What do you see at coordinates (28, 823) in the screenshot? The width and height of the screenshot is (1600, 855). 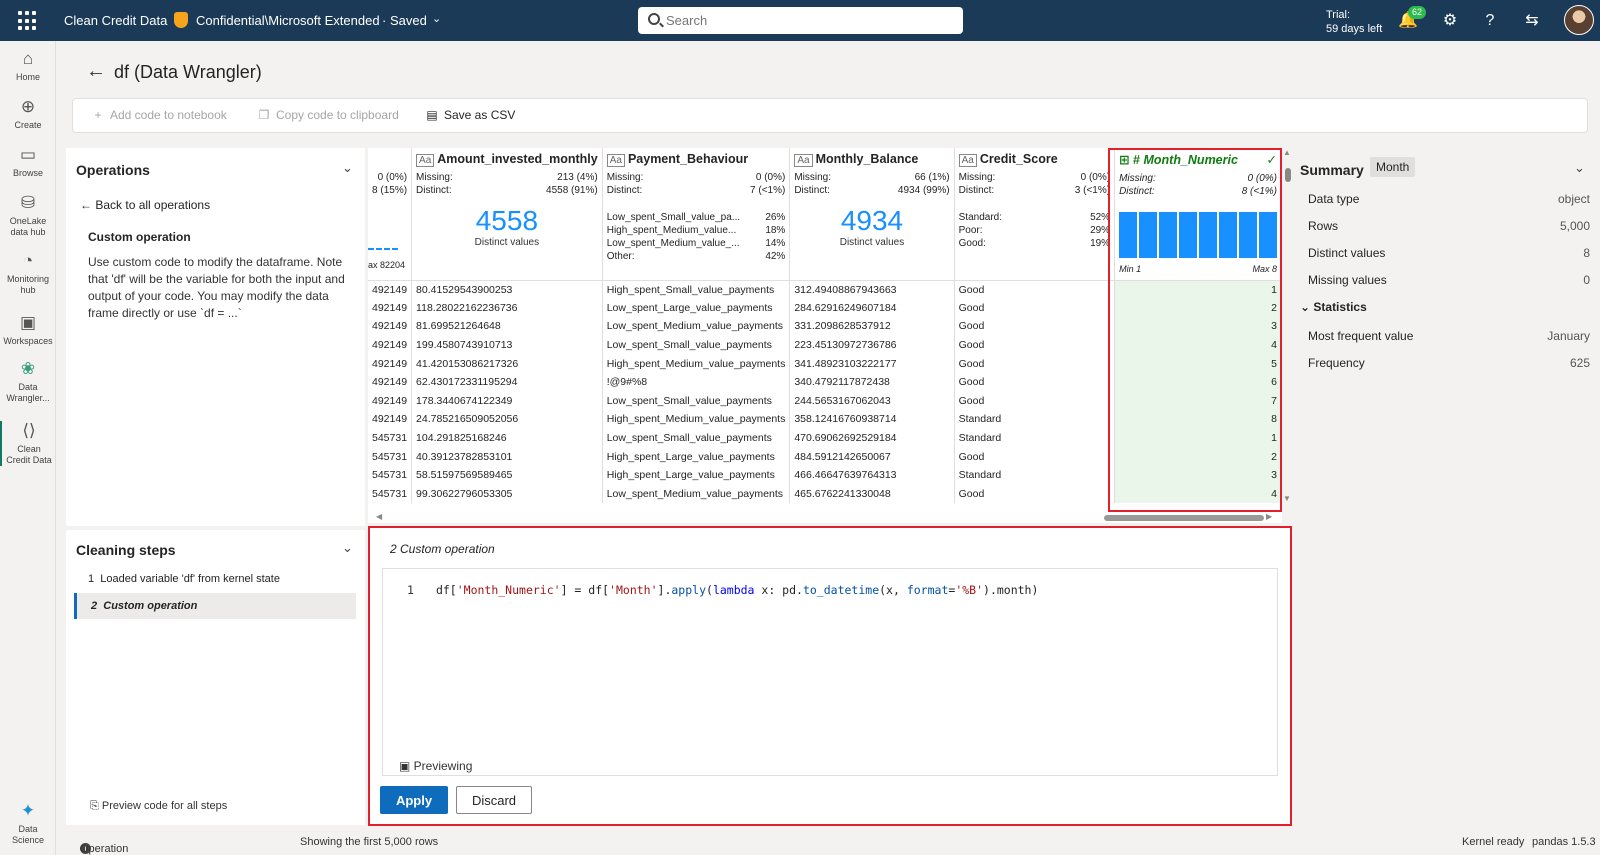 I see `nav-data-science: ✦ Data Science` at bounding box center [28, 823].